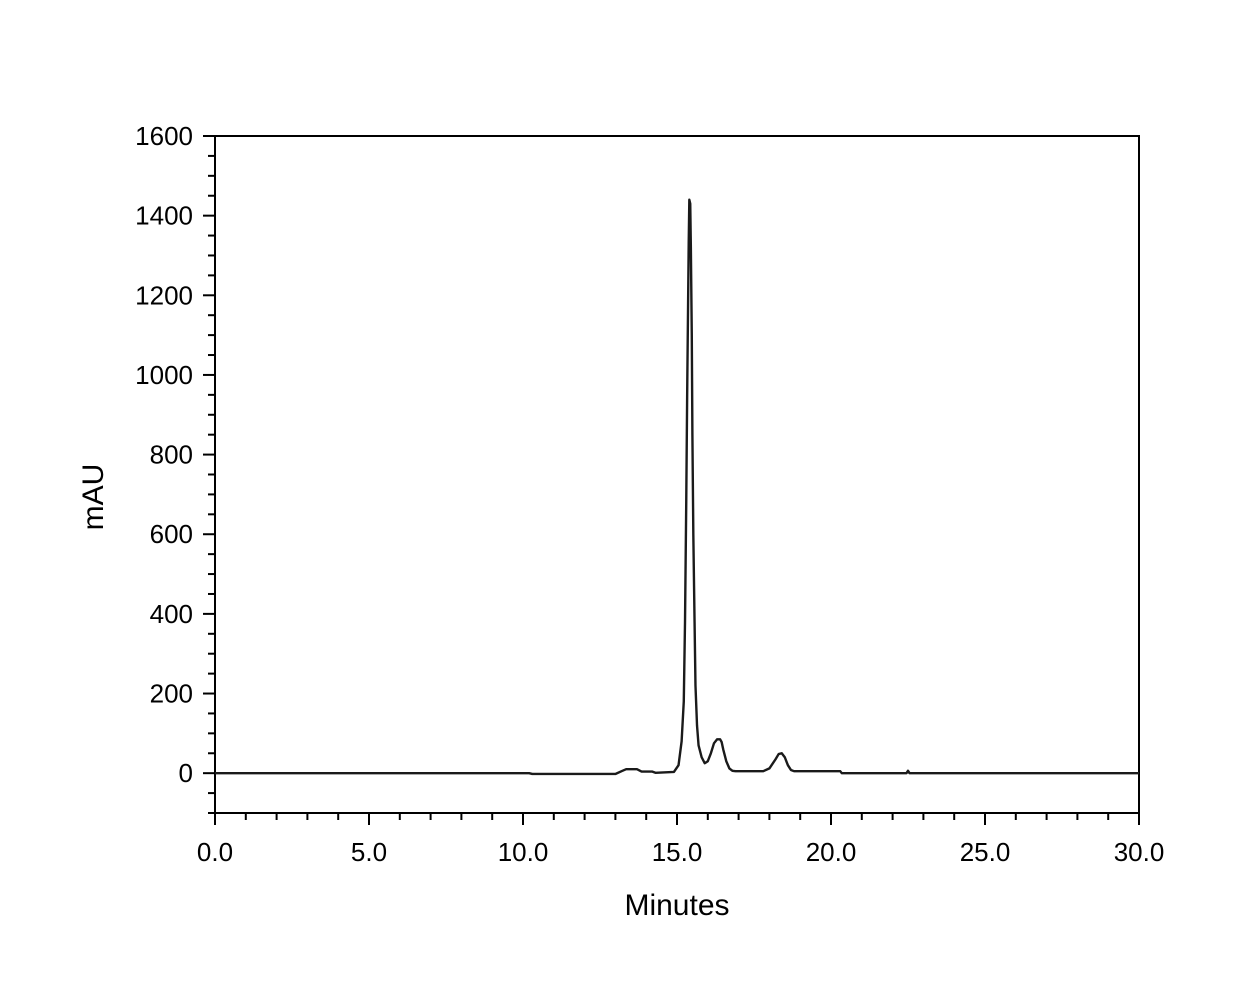 The image size is (1241, 994). Describe the element at coordinates (171, 534) in the screenshot. I see `y-tick-label: 600` at that location.